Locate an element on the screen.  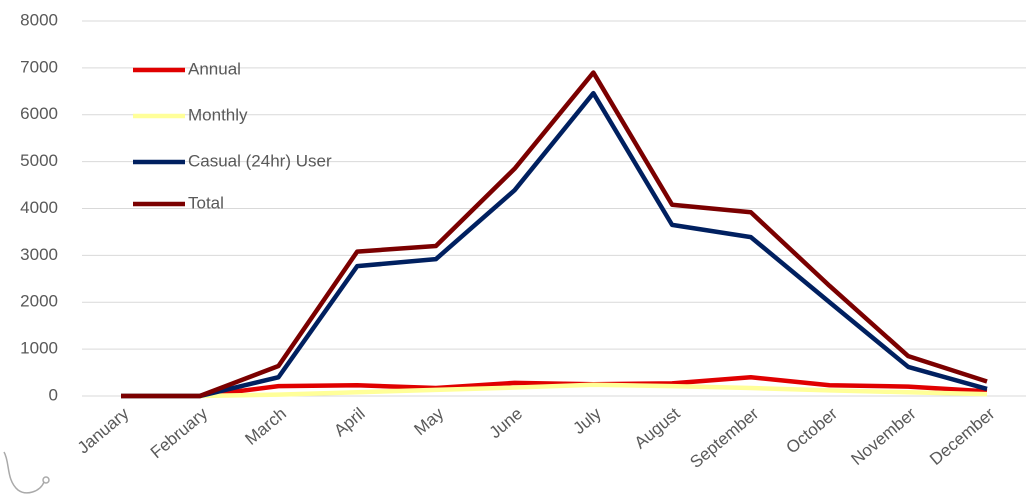
y-tick-label: 0 is located at coordinates (53, 394).